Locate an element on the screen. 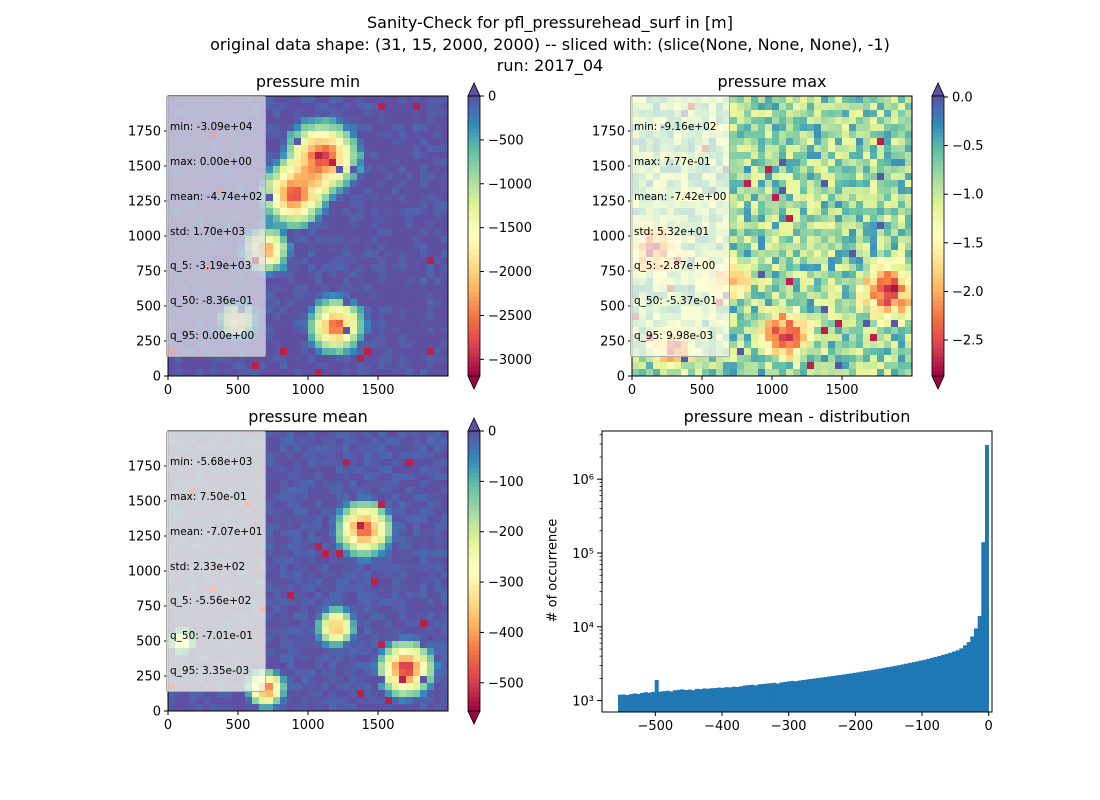 This screenshot has height=800, width=1100. x-tick-label: 0 is located at coordinates (168, 390).